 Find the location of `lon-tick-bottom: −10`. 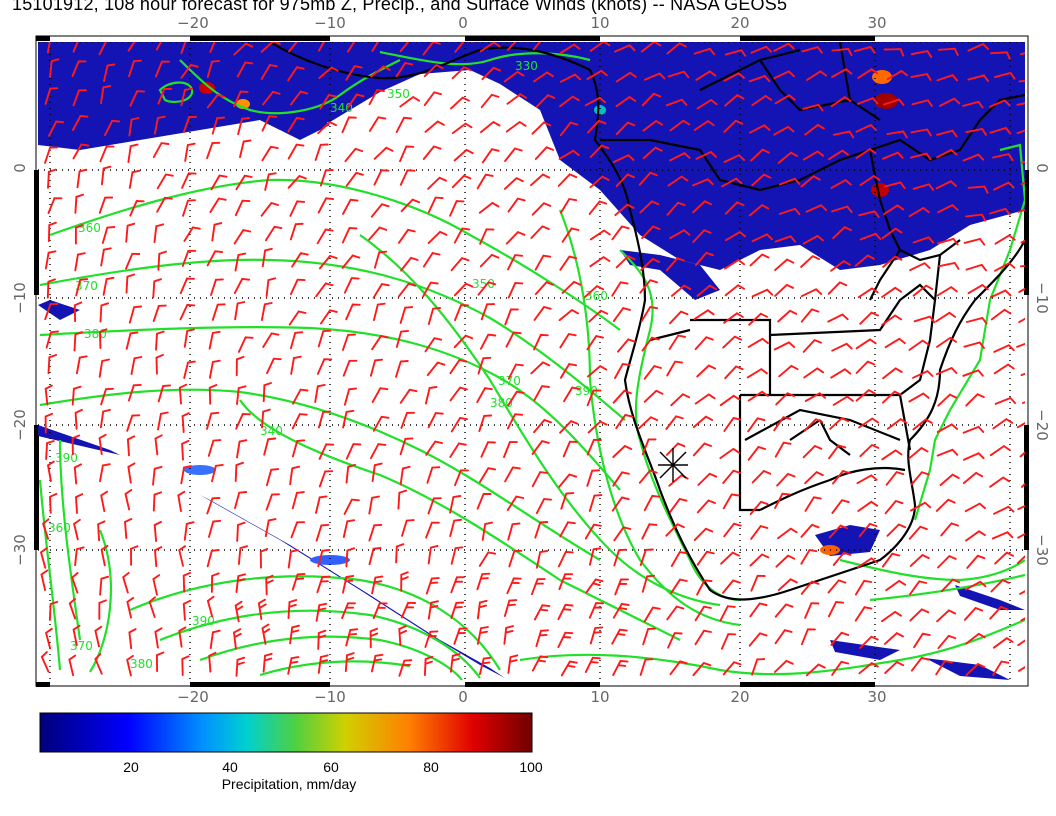

lon-tick-bottom: −10 is located at coordinates (330, 697).